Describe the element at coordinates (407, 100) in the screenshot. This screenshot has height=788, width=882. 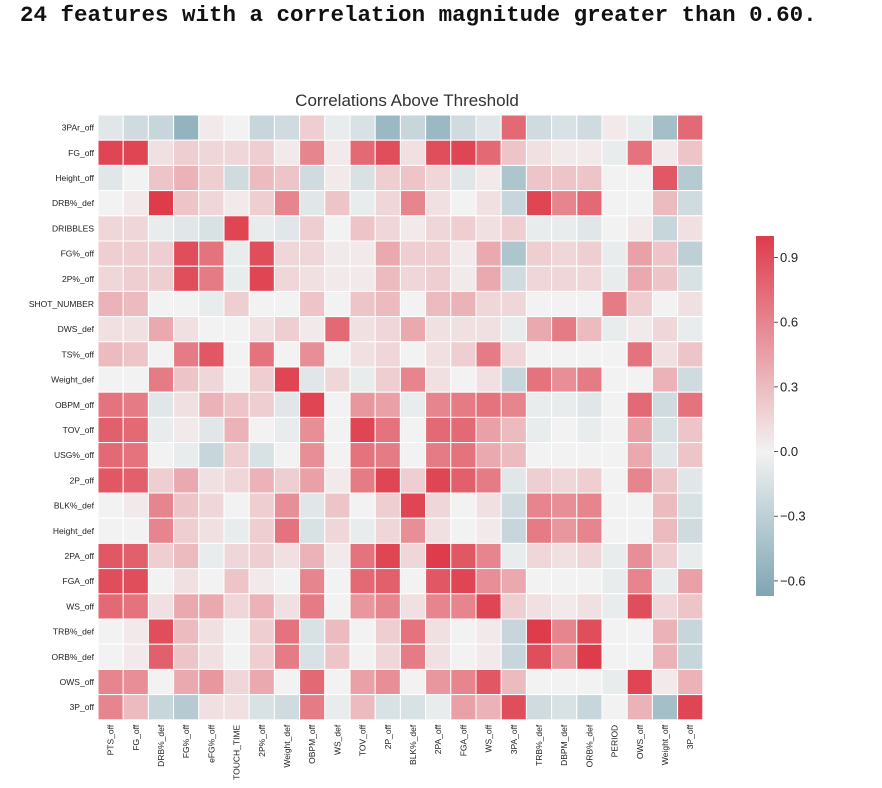
I see `chart-title: Correlations Above Threshold` at that location.